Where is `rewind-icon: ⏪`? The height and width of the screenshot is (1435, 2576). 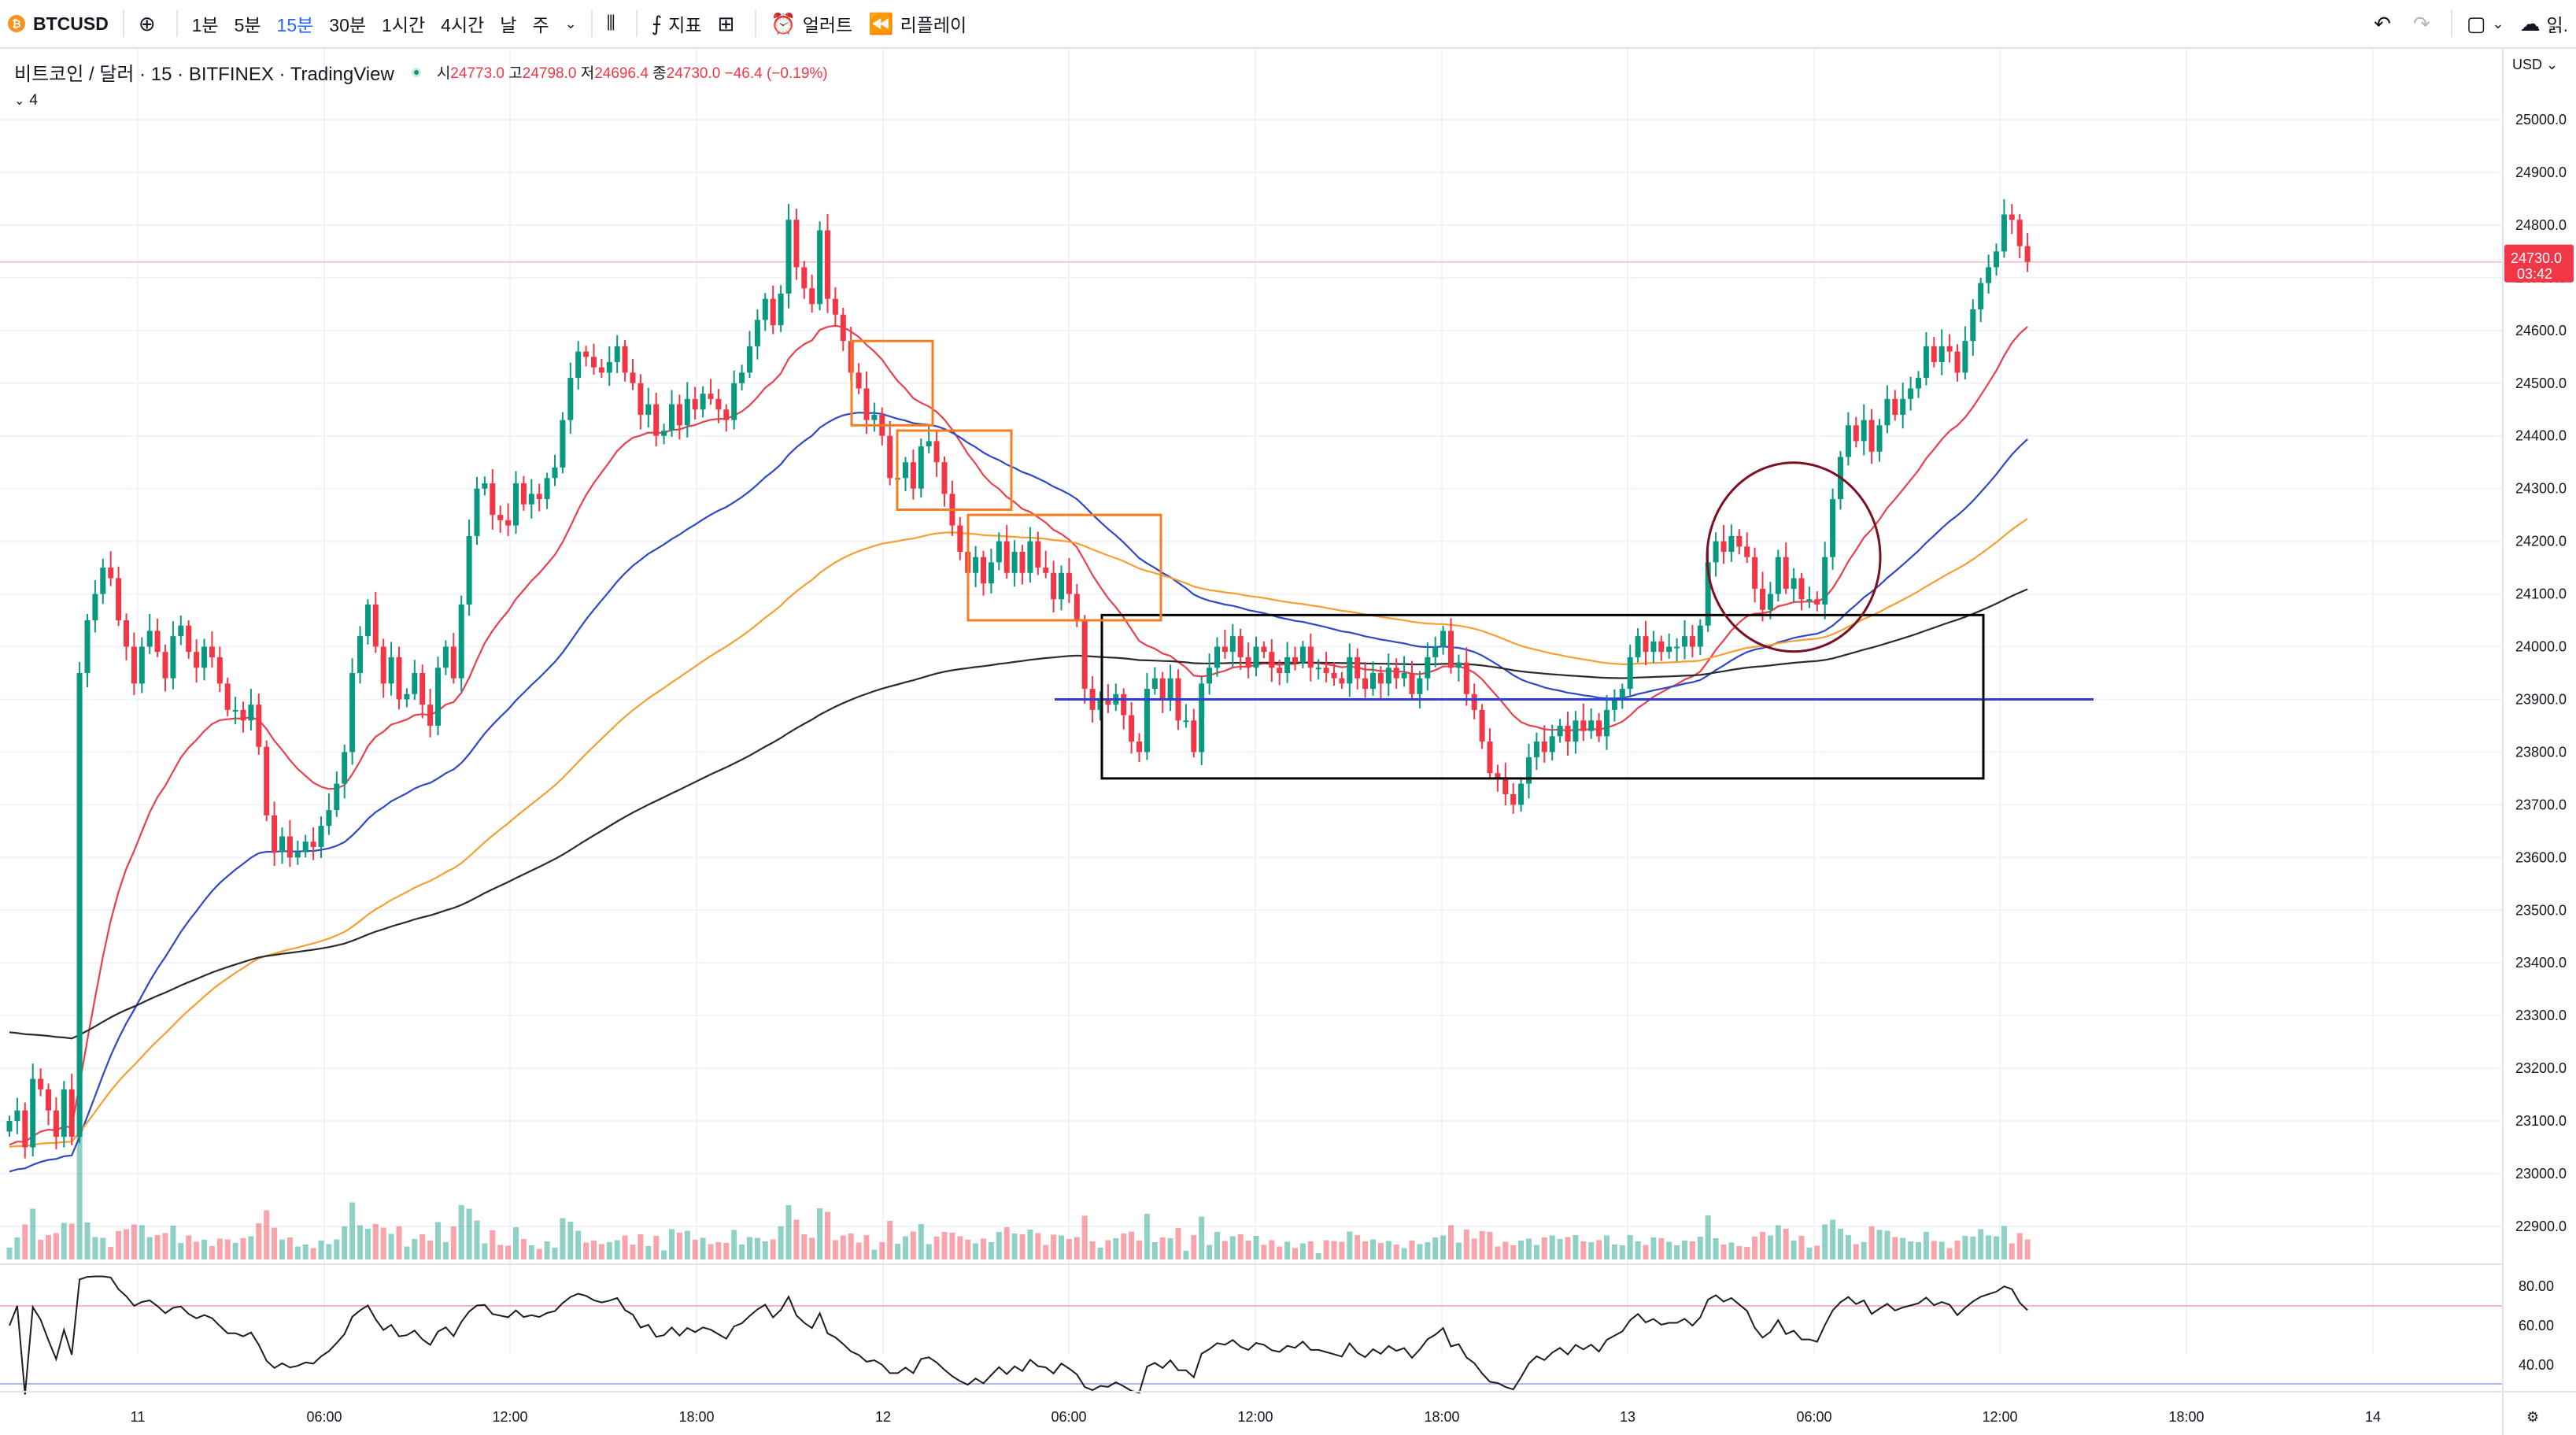 rewind-icon: ⏪ is located at coordinates (881, 23).